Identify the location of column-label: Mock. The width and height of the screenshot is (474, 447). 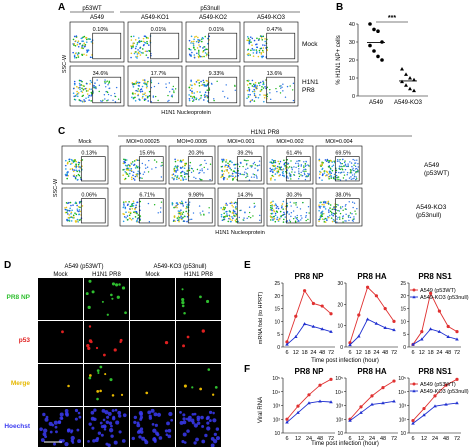
(60, 275).